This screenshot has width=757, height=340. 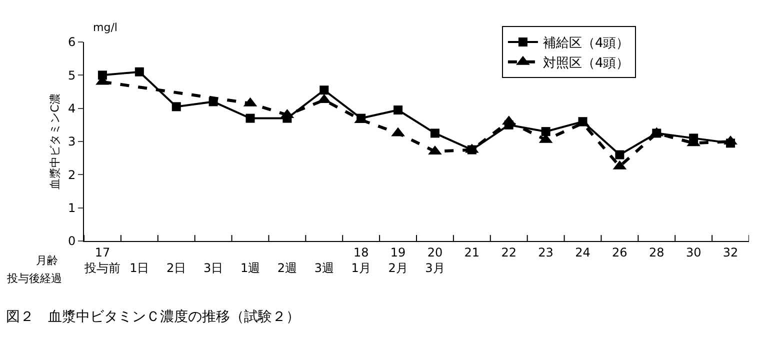 What do you see at coordinates (213, 268) in the screenshot?
I see `x-tick-label: 3日` at bounding box center [213, 268].